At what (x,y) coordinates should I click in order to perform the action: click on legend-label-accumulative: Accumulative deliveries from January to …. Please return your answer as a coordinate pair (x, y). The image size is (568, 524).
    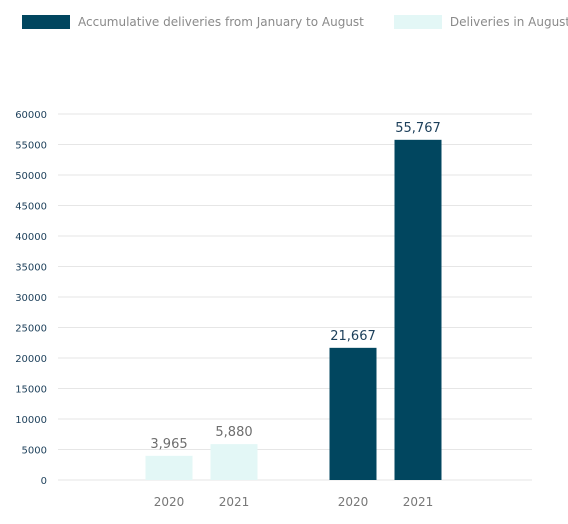
    Looking at the image, I should click on (221, 22).